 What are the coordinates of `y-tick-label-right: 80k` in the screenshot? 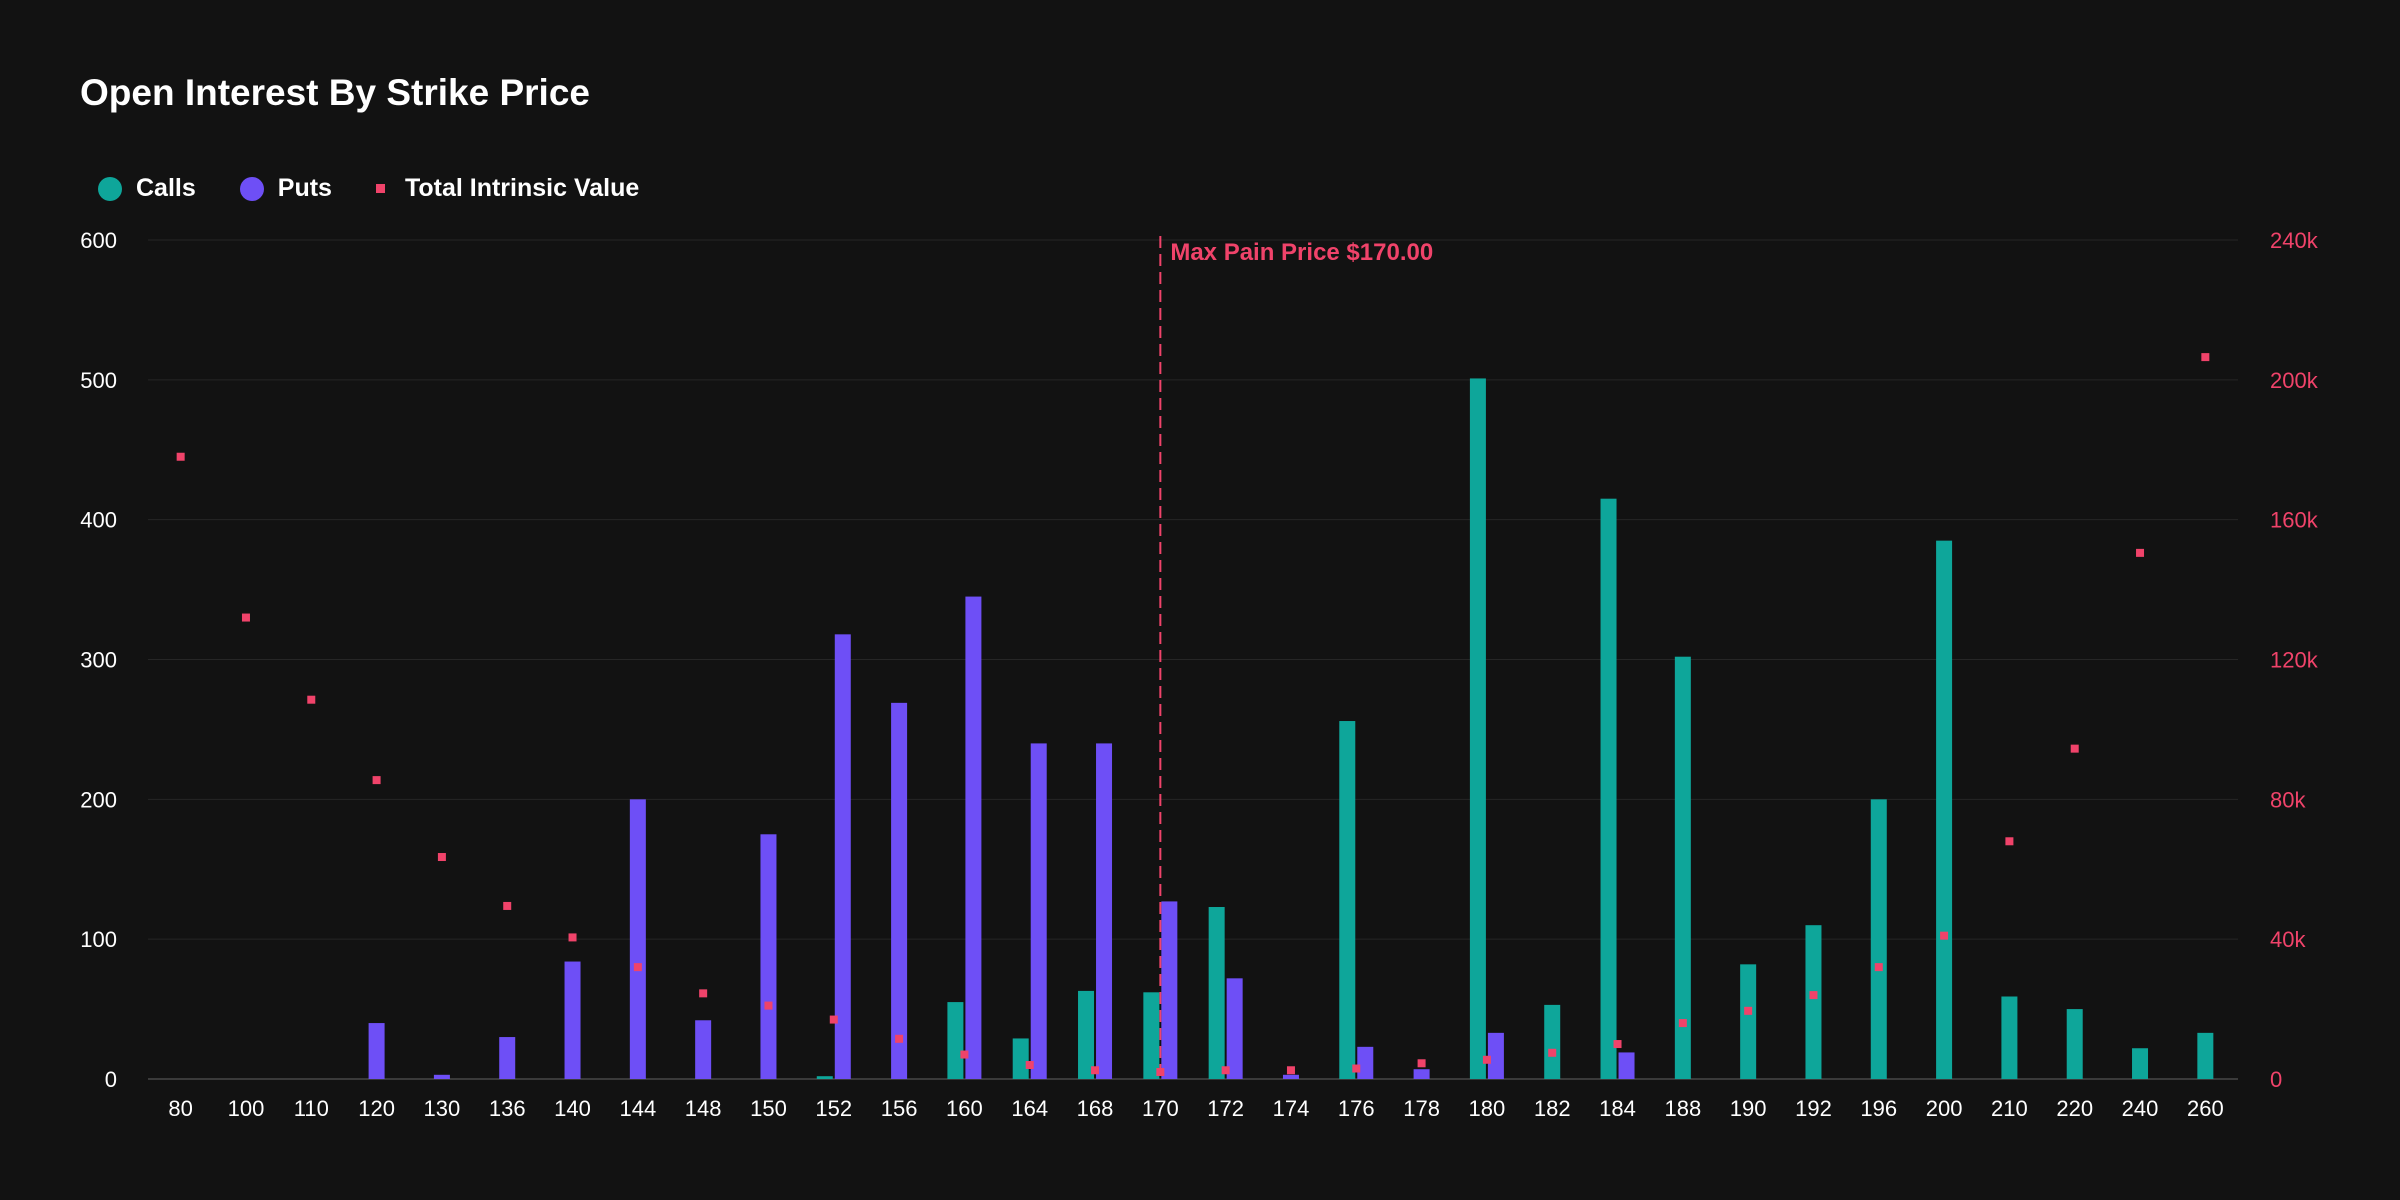 It's located at (2288, 799).